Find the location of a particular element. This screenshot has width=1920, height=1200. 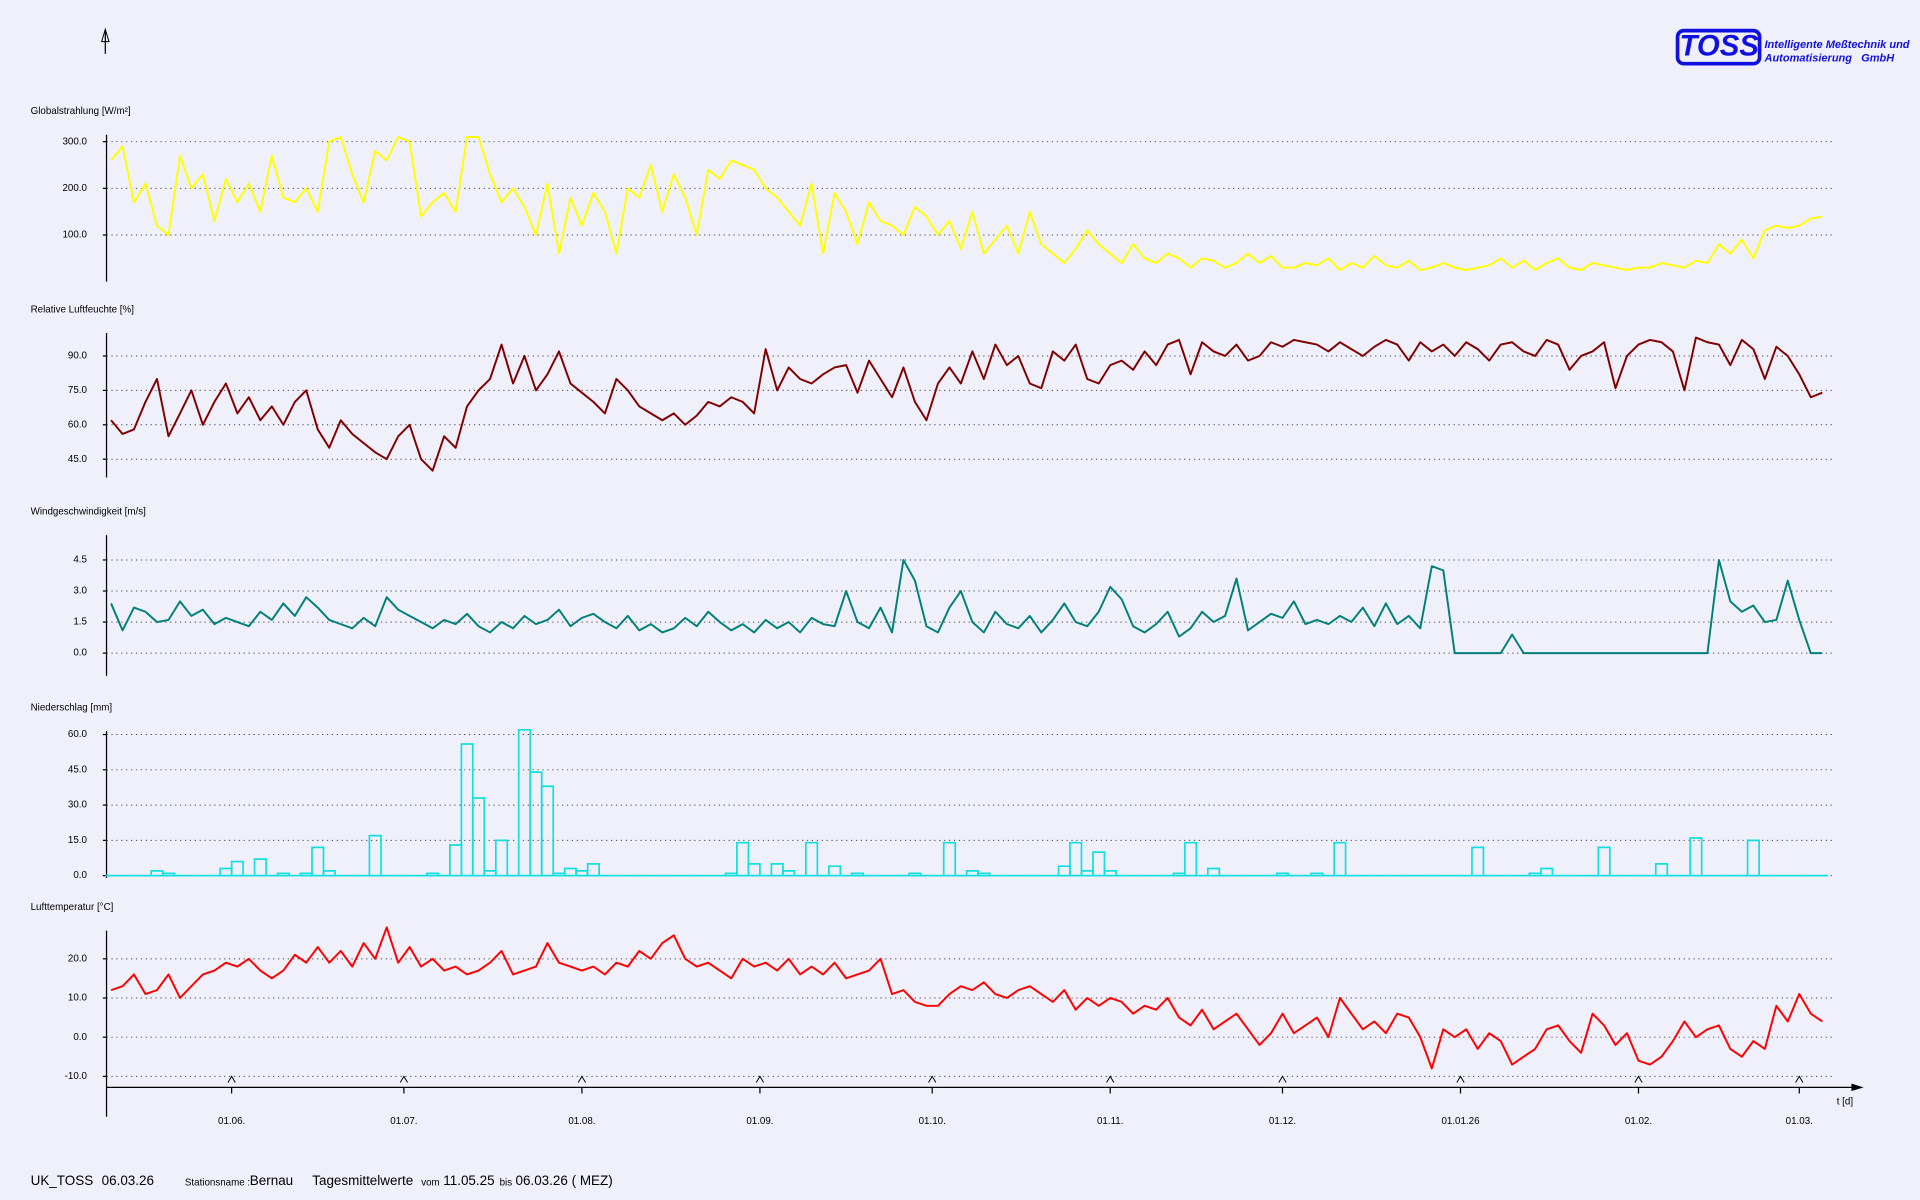

x-tick-label: 01.11. is located at coordinates (1110, 1121).